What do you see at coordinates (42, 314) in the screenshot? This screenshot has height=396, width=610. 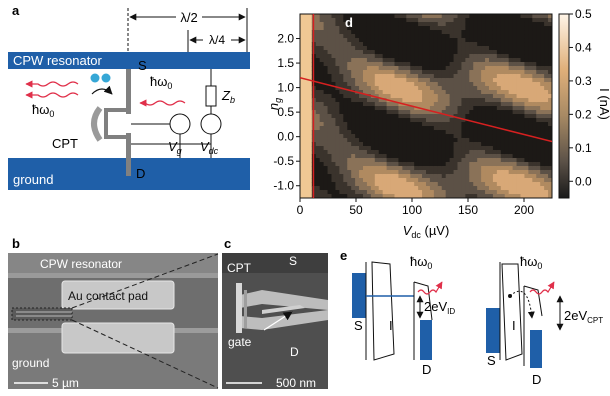 I see `zoom-region` at bounding box center [42, 314].